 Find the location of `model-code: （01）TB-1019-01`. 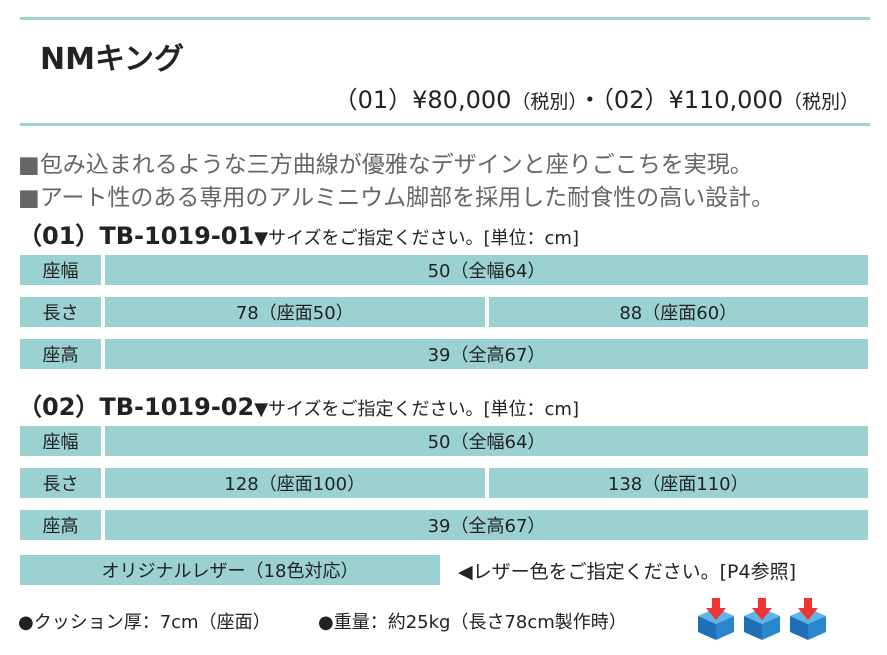

model-code: （01）TB-1019-01 is located at coordinates (136, 236).